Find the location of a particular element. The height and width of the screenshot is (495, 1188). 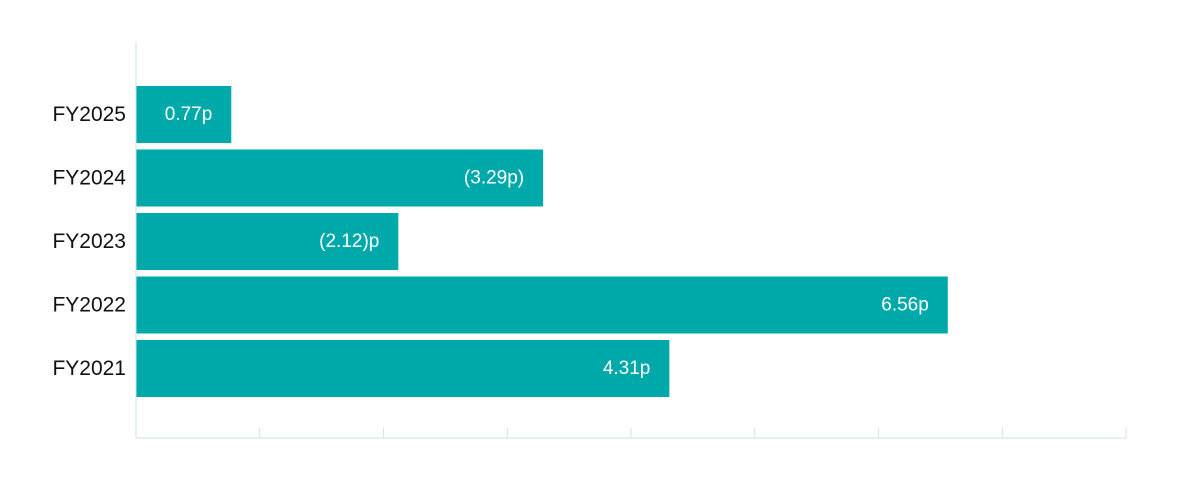

bar-fy2022 is located at coordinates (542, 305).